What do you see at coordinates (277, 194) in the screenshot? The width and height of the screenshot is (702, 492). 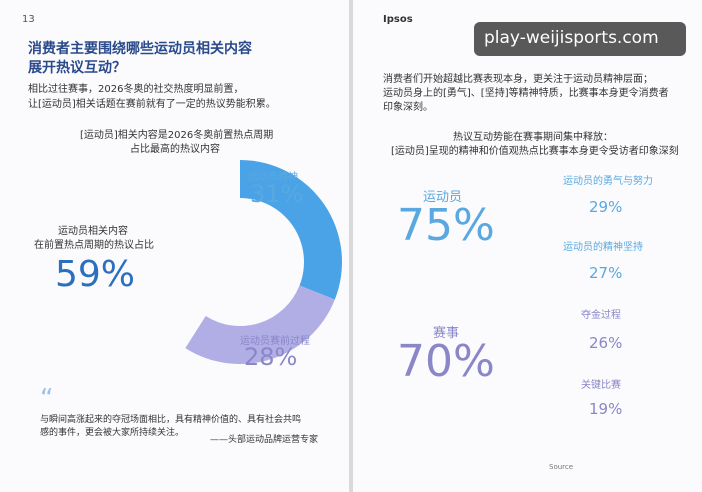 I see `segment-value: 31%` at bounding box center [277, 194].